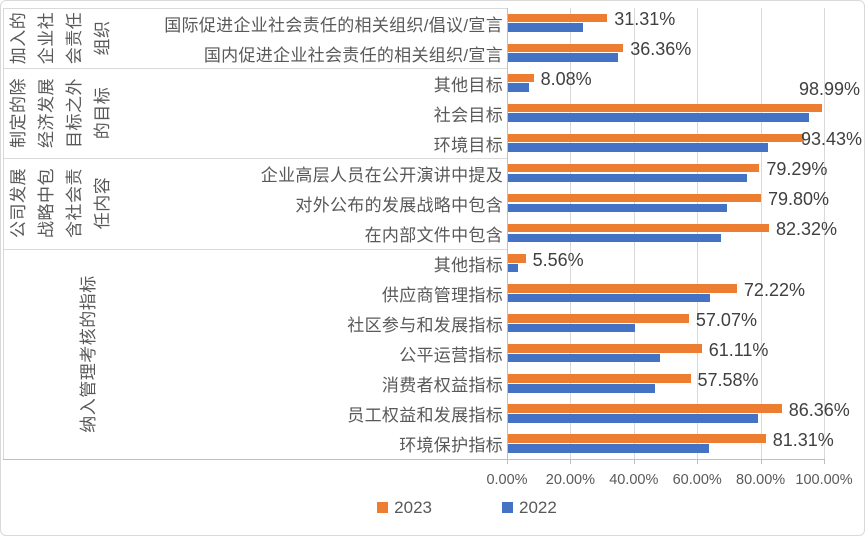  Describe the element at coordinates (819, 409) in the screenshot. I see `data-label-2023: 86.36%` at that location.